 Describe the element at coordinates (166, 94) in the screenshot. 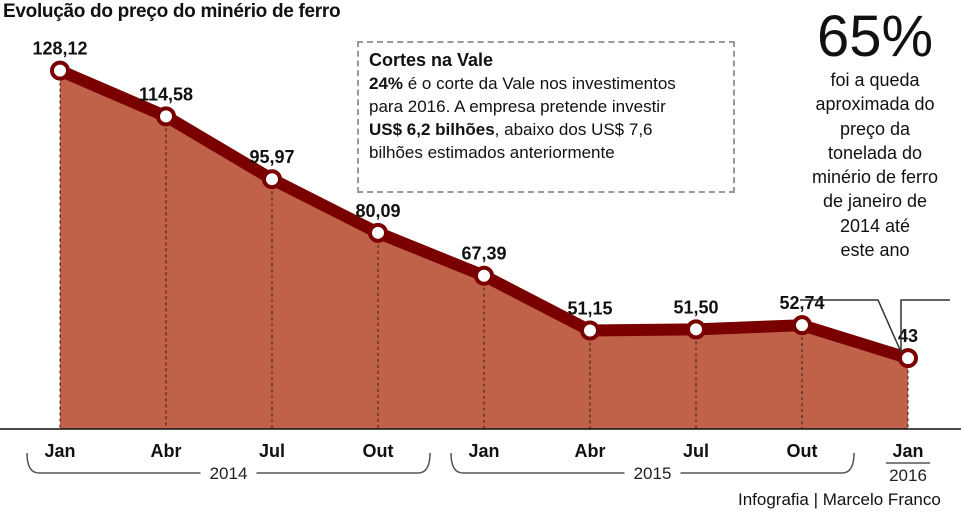

I see `data-label: 114,58` at that location.